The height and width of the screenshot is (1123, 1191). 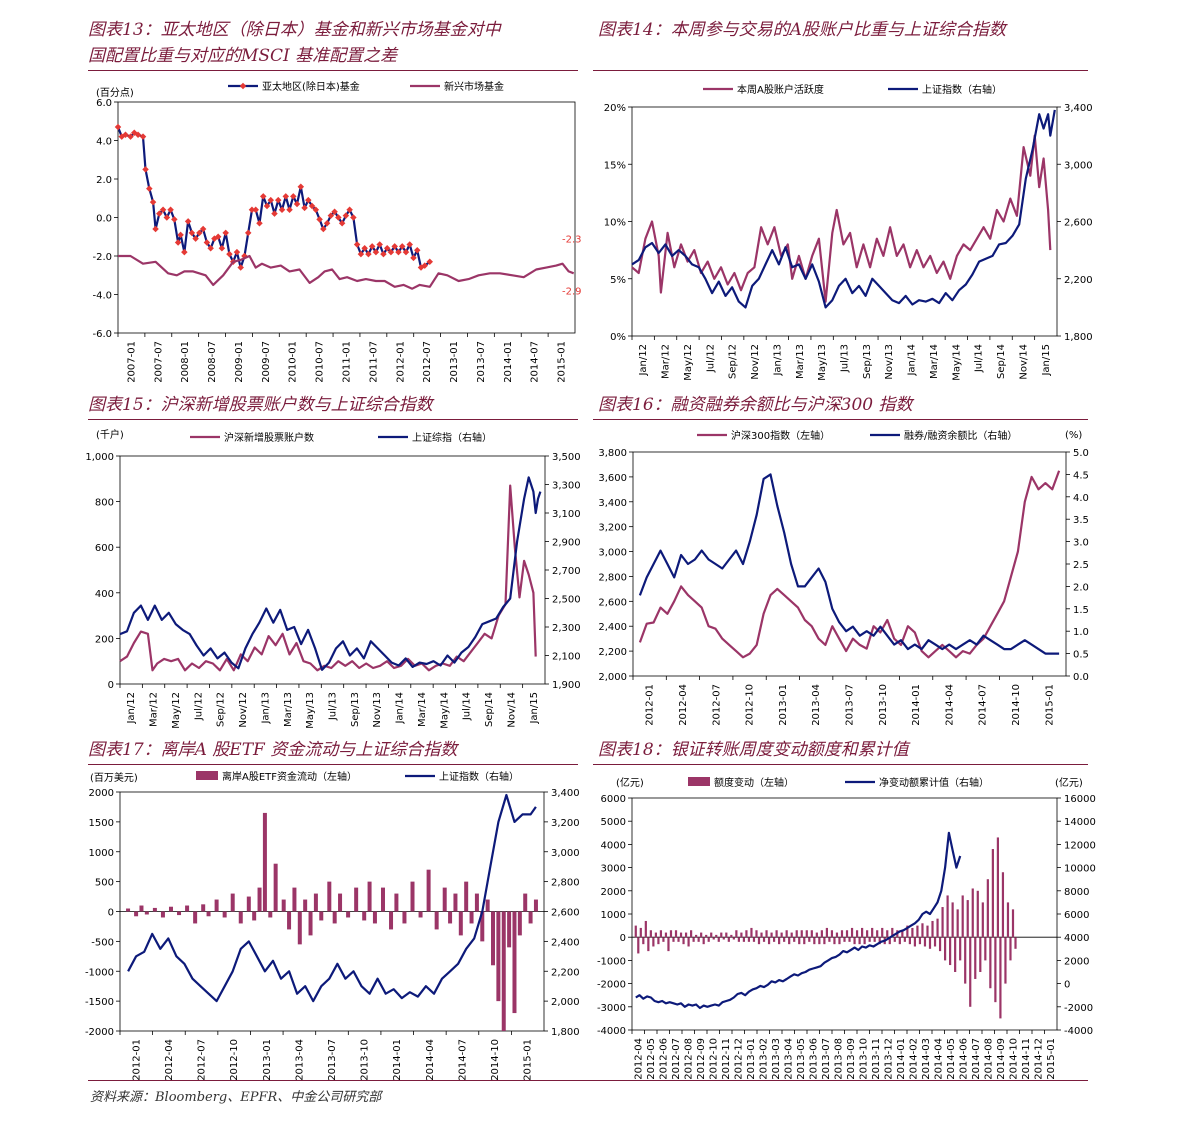 I want to click on left-tick-label-c16: 3,800, so click(x=612, y=453).